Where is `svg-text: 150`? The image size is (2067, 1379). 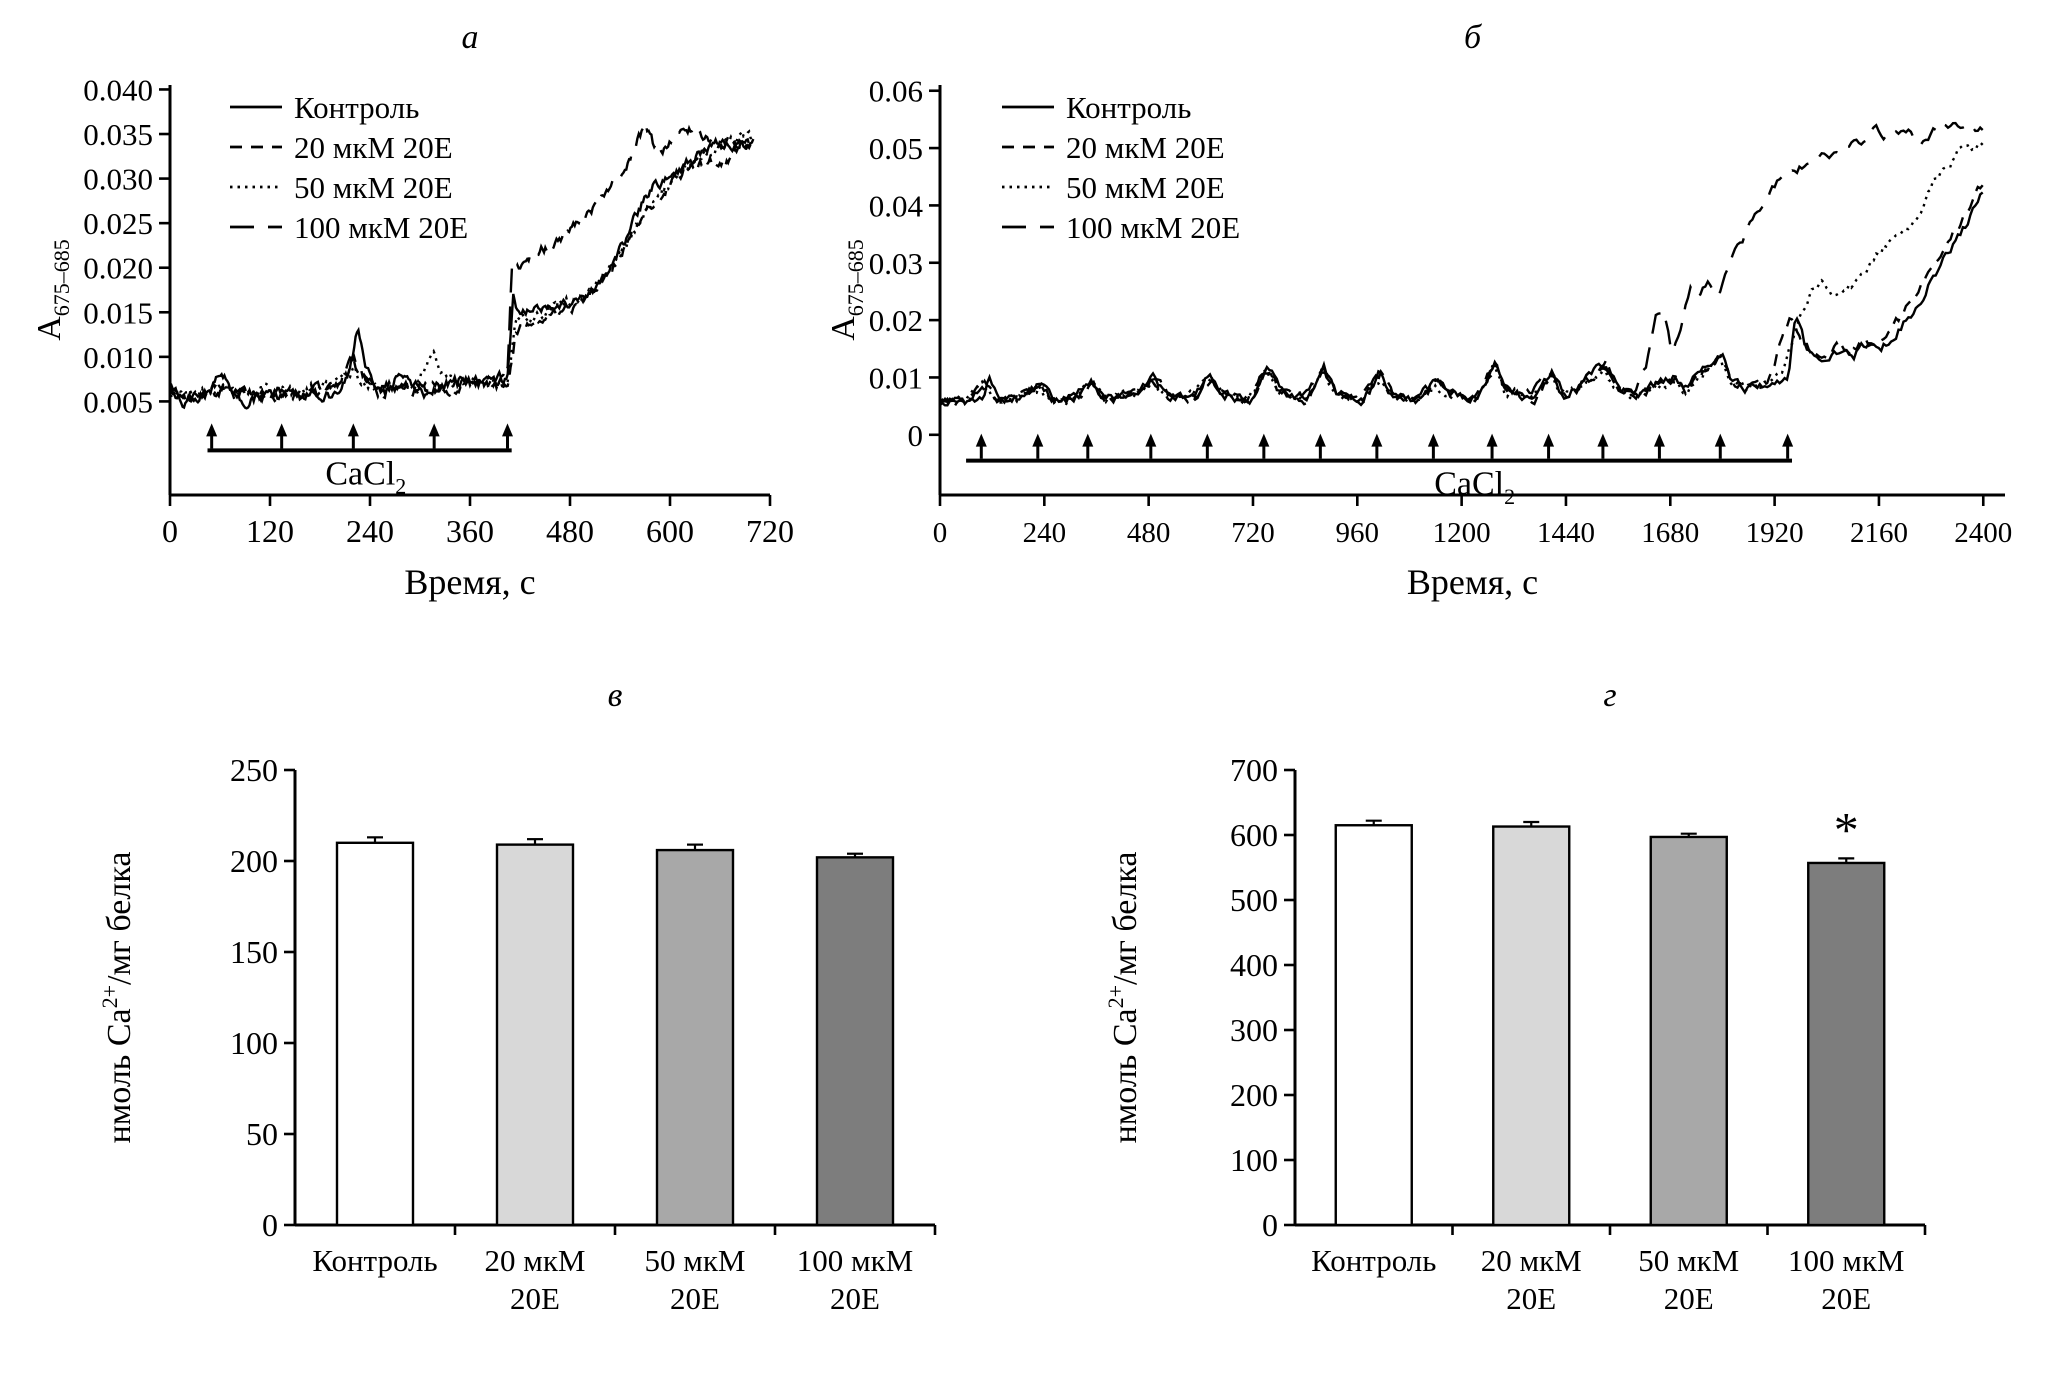 svg-text: 150 is located at coordinates (254, 952).